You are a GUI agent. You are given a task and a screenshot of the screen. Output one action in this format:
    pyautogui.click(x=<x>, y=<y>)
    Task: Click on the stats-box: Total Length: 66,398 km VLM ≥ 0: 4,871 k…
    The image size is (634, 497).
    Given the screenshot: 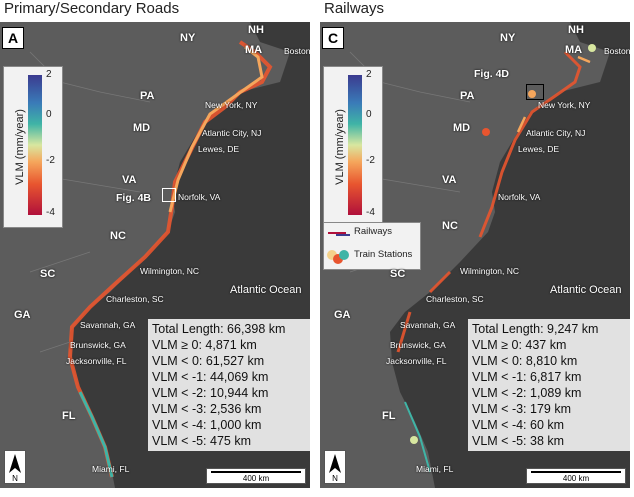 What is the action you would take?
    pyautogui.click(x=229, y=385)
    